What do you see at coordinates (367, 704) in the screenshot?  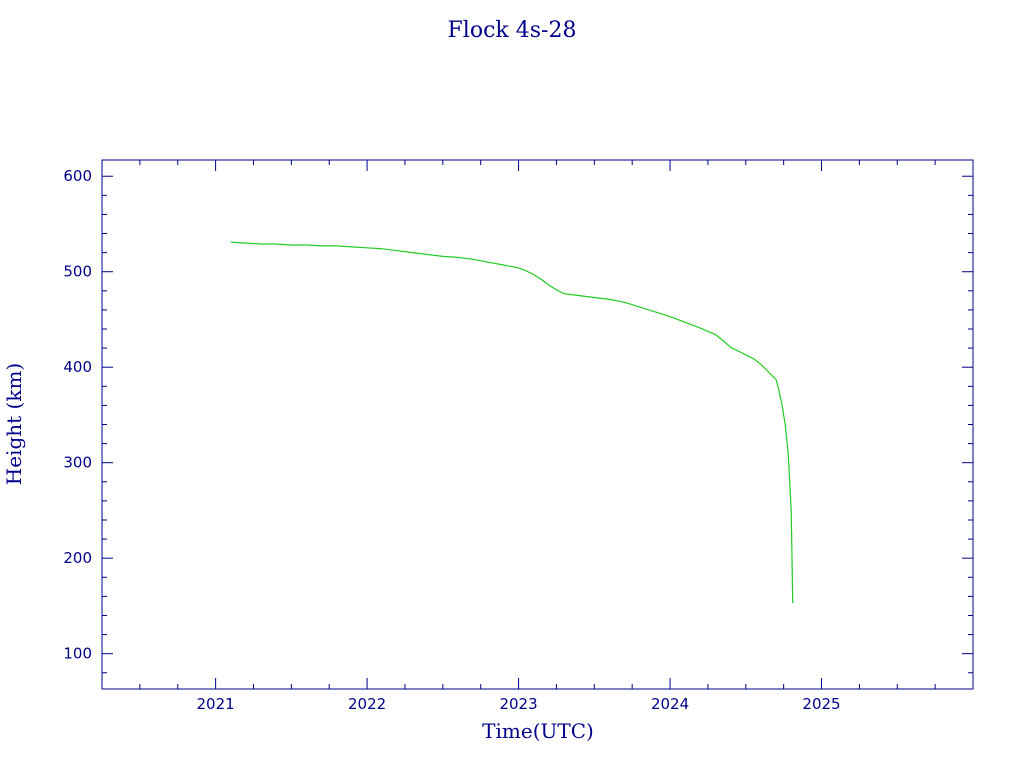 I see `x-tick-label: 2022` at bounding box center [367, 704].